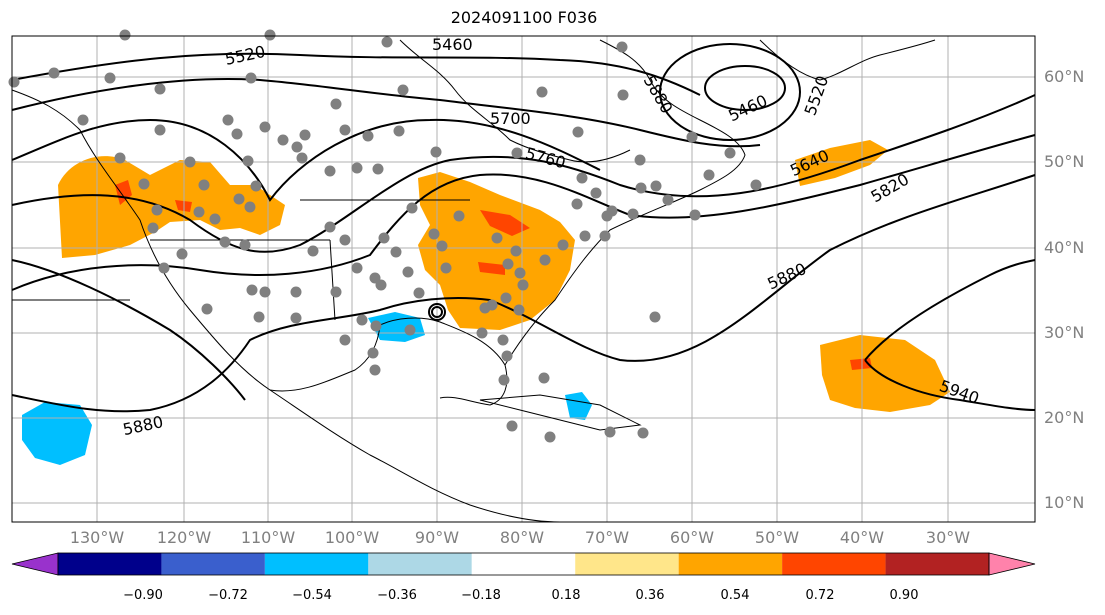  I want to click on lat-label: 30°N, so click(1064, 332).